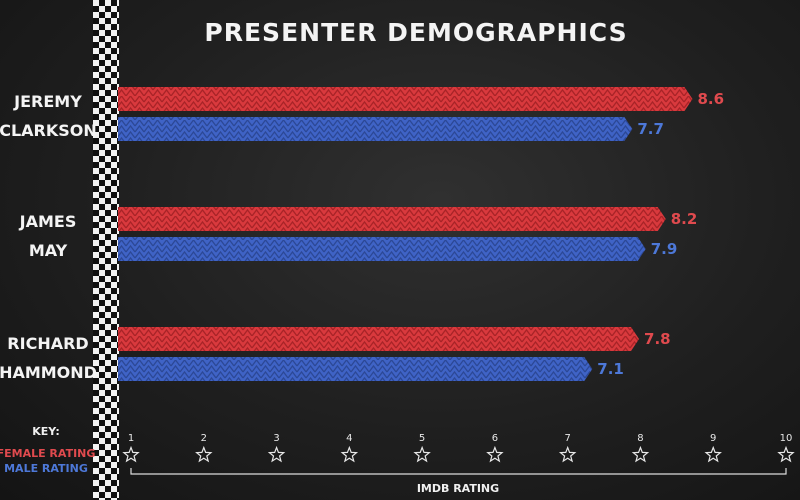 The width and height of the screenshot is (800, 500). I want to click on x-axis-ticks: 1 2 3 4 5 6 7 8 9 10, so click(458, 448).